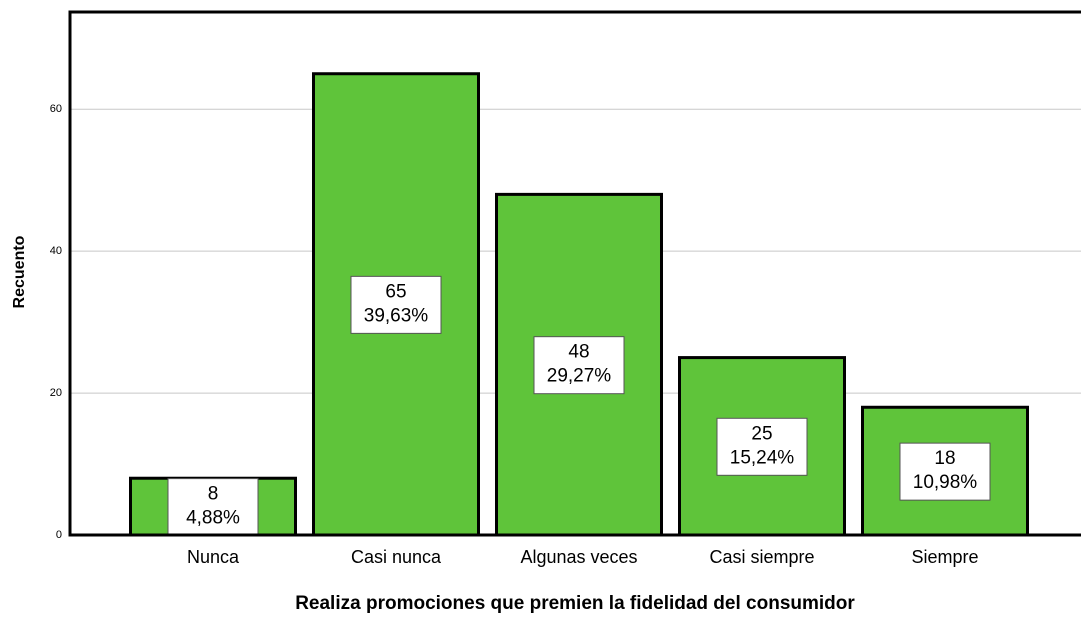 The width and height of the screenshot is (1081, 617). What do you see at coordinates (19, 271) in the screenshot?
I see `y-axis-label: Recuento` at bounding box center [19, 271].